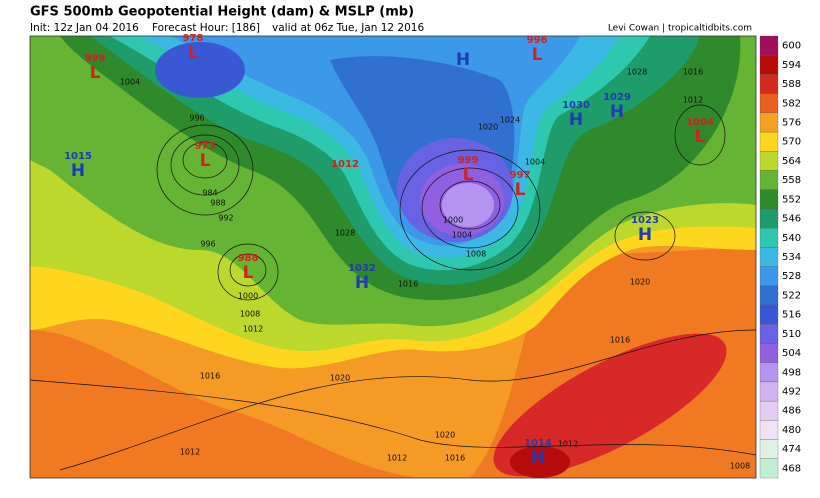  What do you see at coordinates (791, 276) in the screenshot?
I see `colorbar-label: 528` at bounding box center [791, 276].